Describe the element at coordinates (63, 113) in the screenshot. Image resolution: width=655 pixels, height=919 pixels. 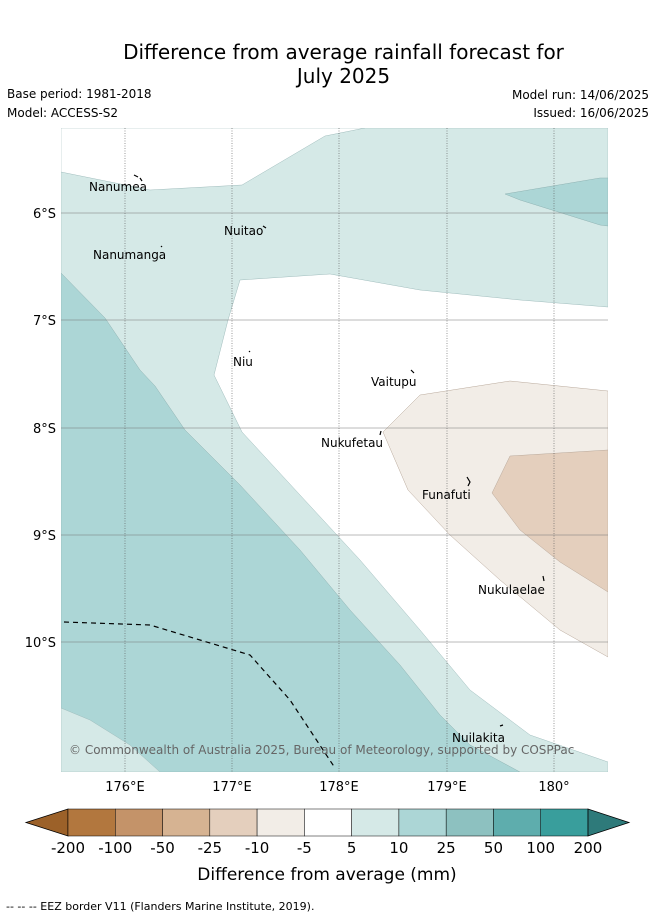
I see `model-label: Model: ACCESS-S2` at that location.